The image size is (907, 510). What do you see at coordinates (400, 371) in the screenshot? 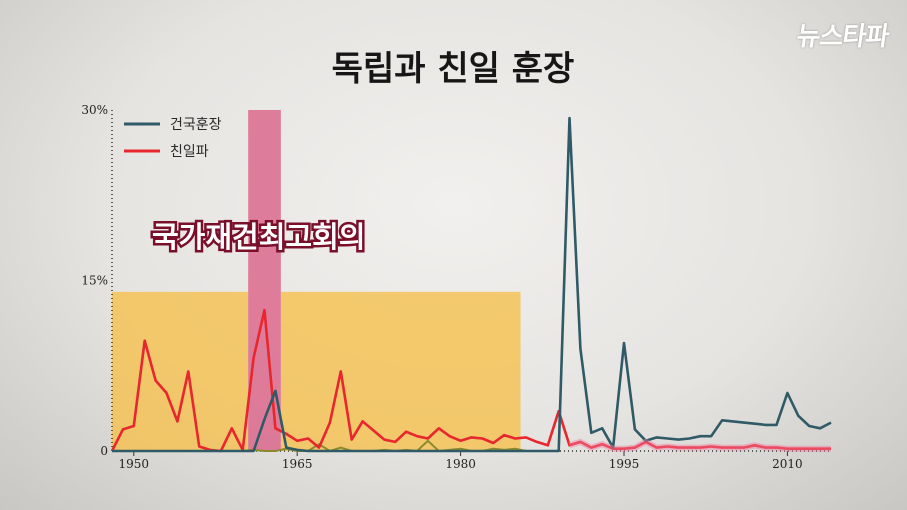
I see `highlight-band` at bounding box center [400, 371].